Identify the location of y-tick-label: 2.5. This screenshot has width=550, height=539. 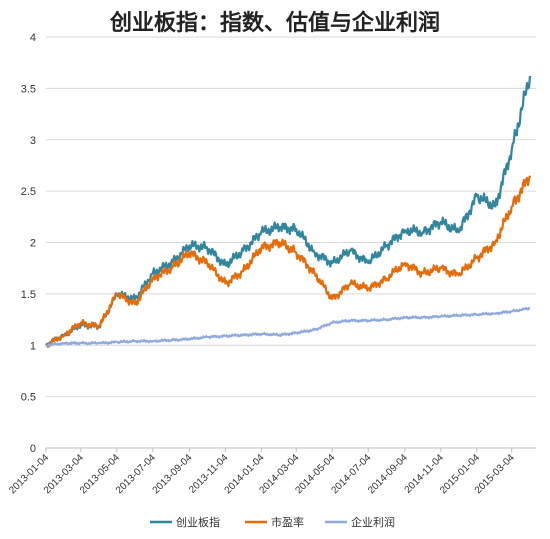
(28, 192).